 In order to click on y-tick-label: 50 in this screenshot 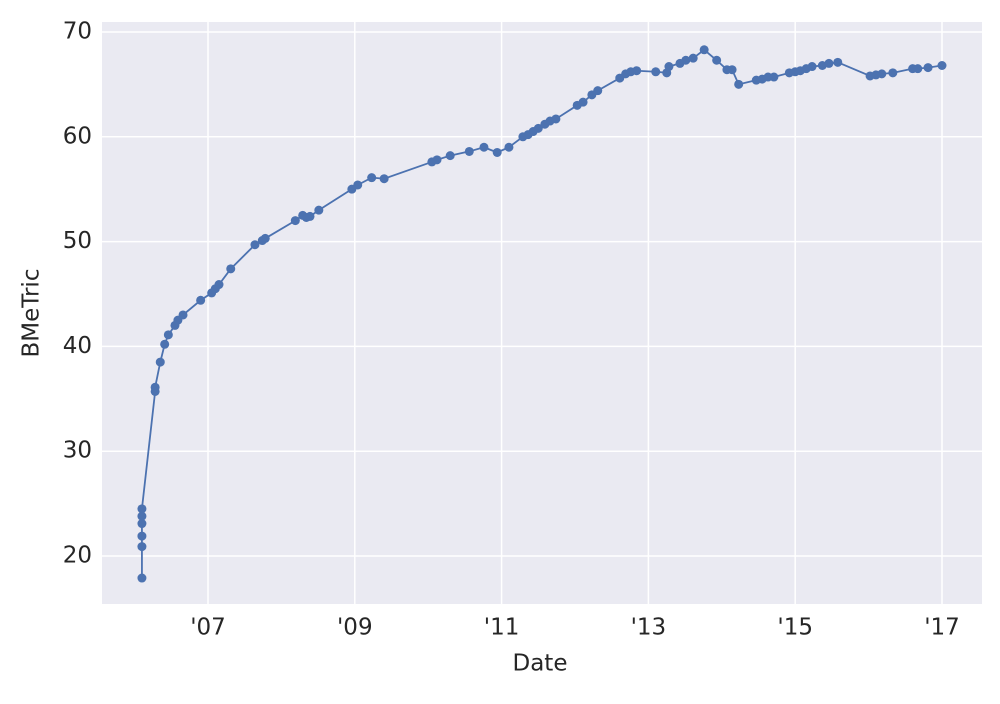, I will do `click(77, 241)`.